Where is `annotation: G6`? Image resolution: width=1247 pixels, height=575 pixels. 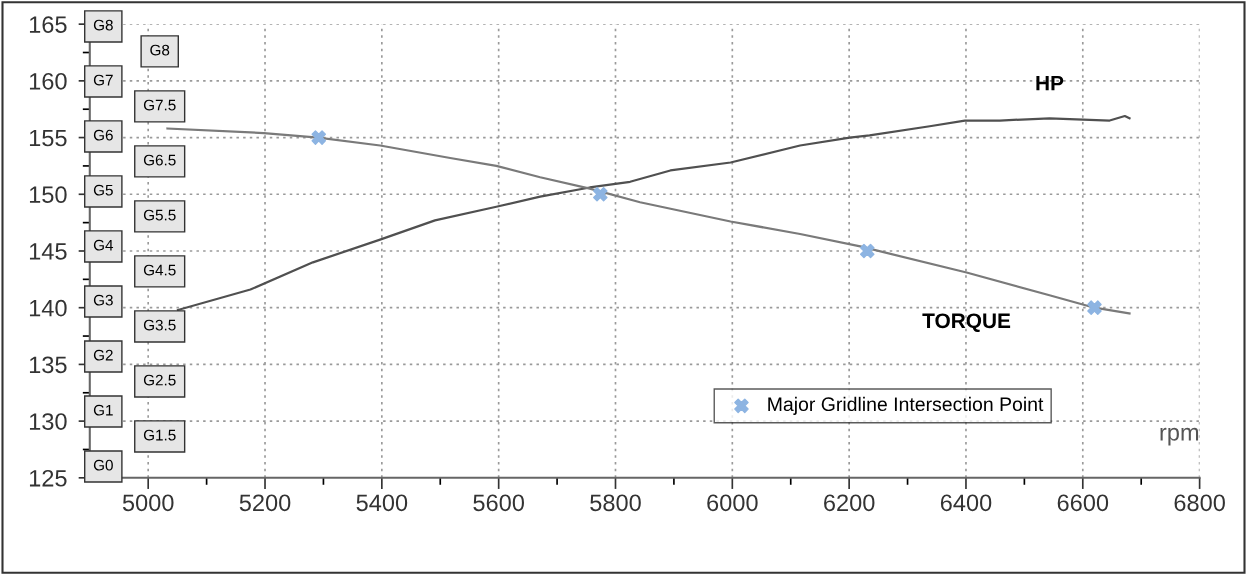
annotation: G6 is located at coordinates (103, 135).